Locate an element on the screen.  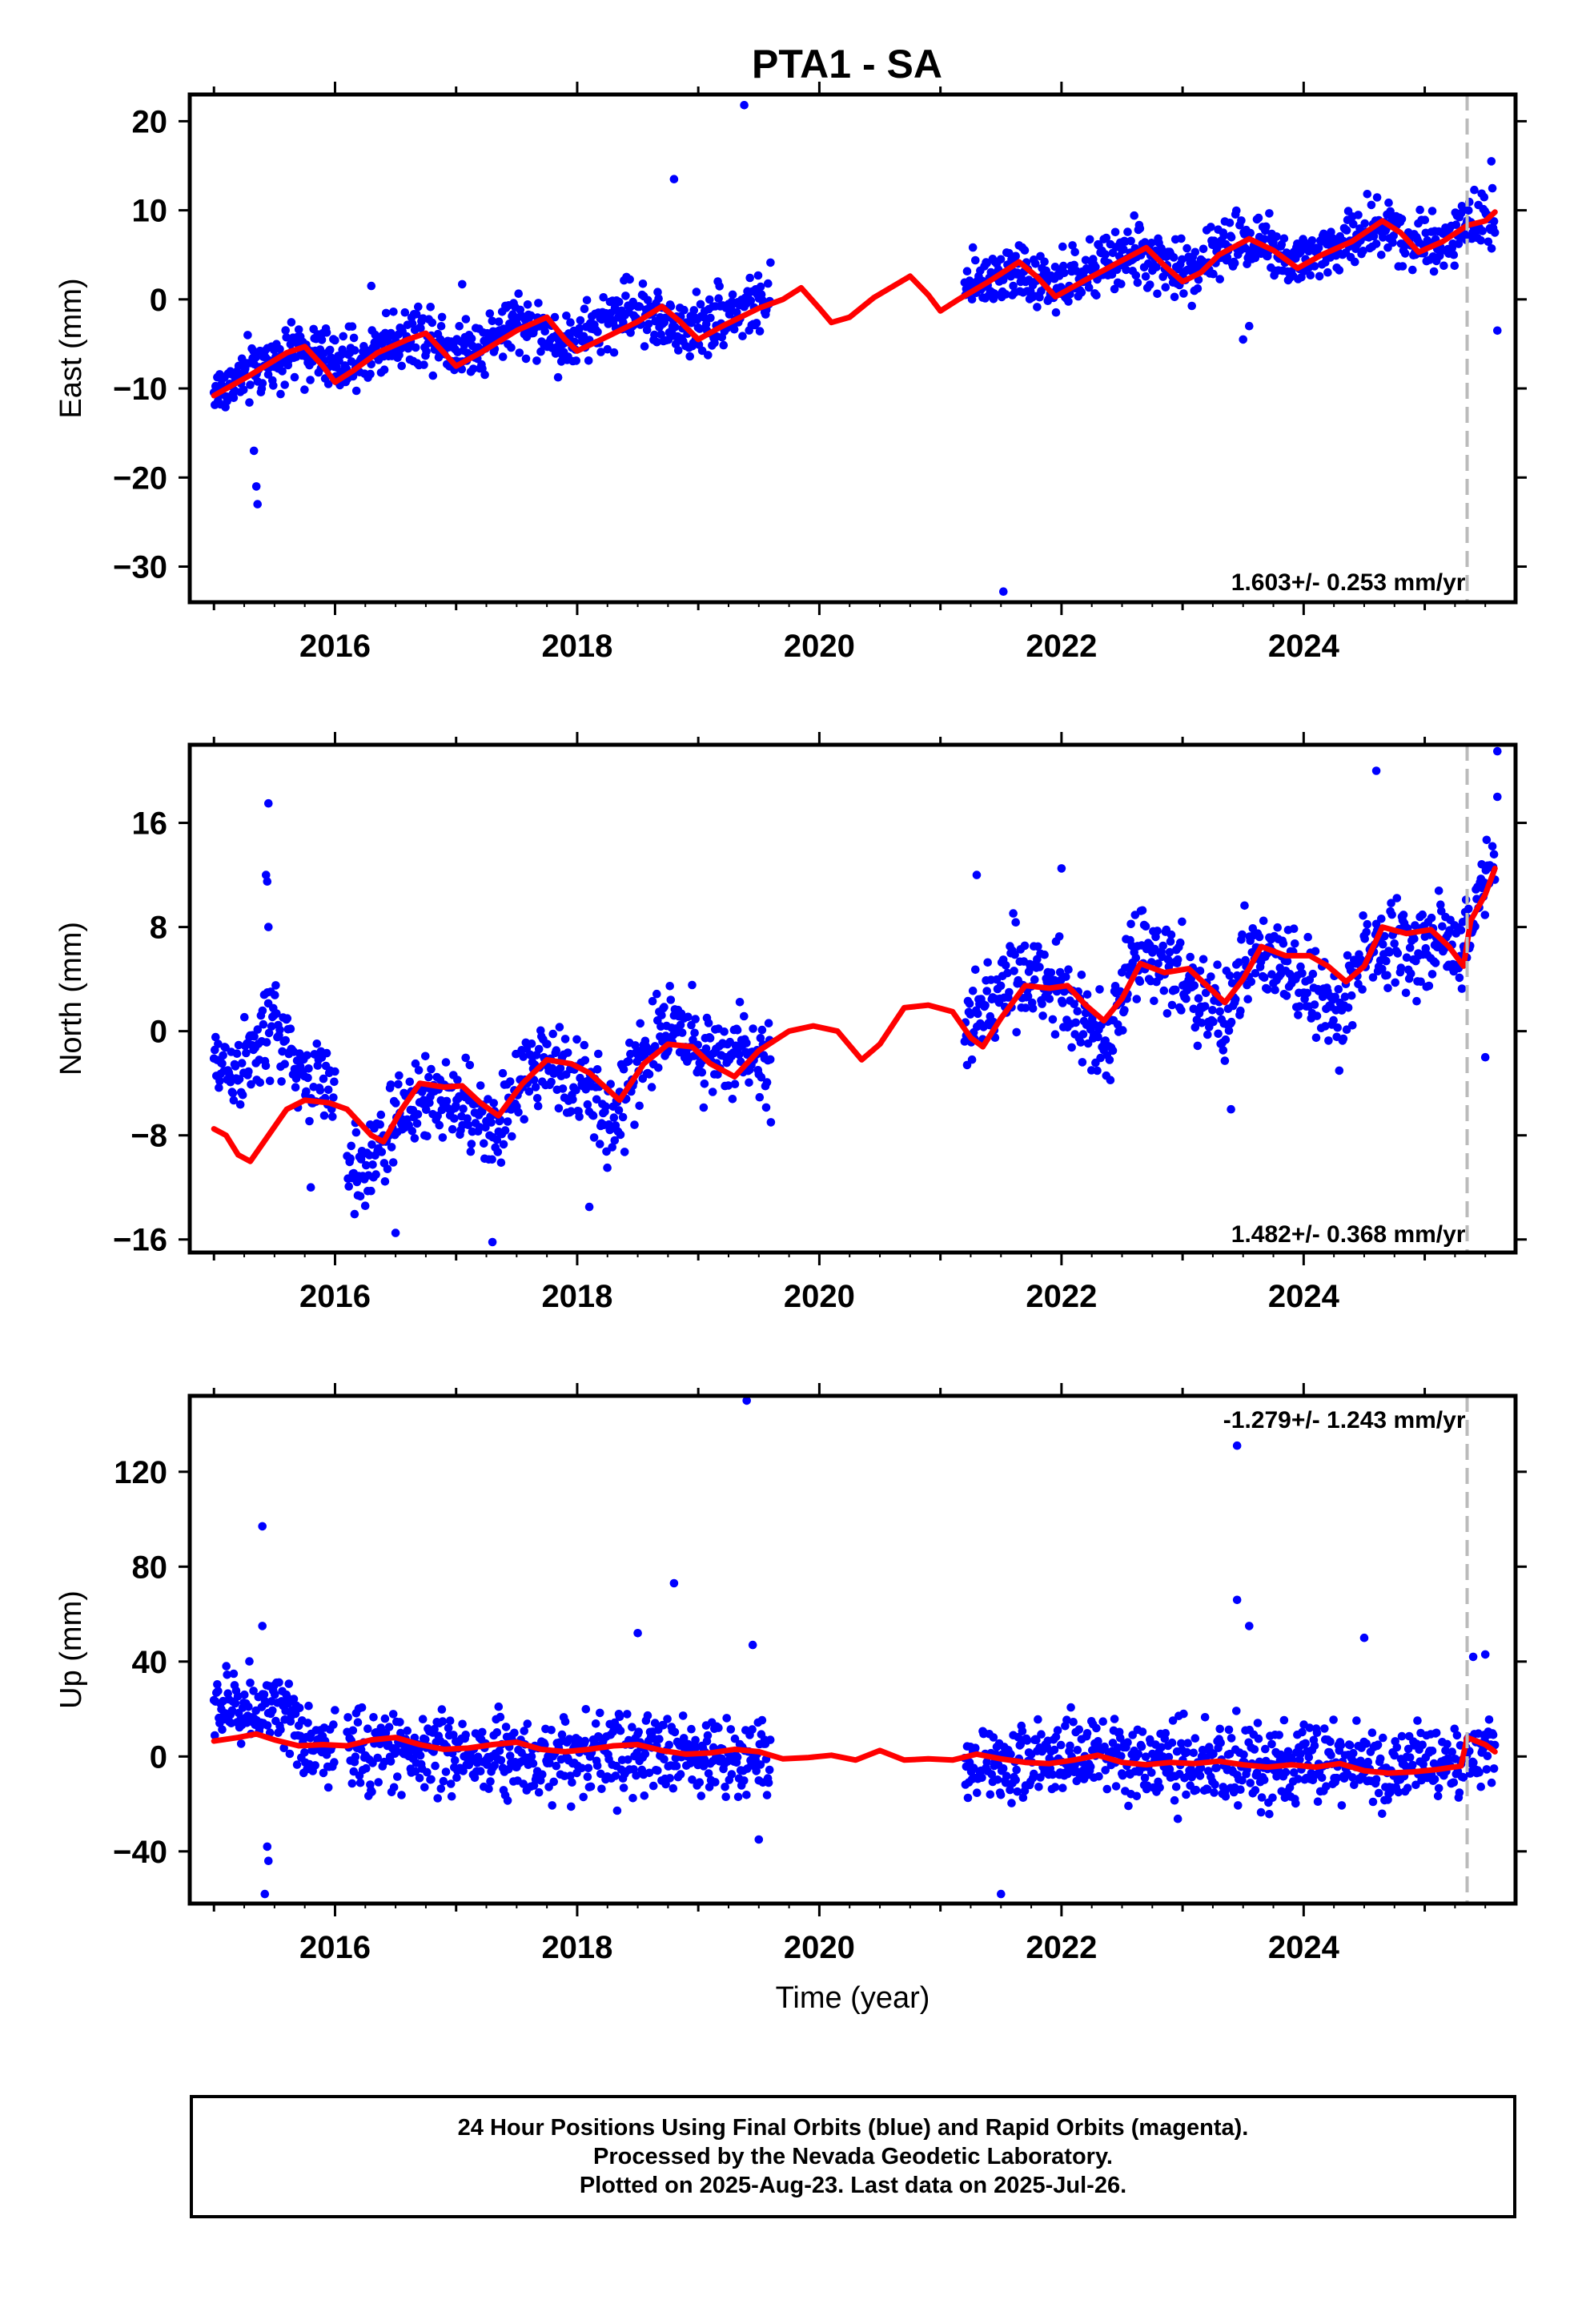
y-tick-label: 40 is located at coordinates (150, 1662).